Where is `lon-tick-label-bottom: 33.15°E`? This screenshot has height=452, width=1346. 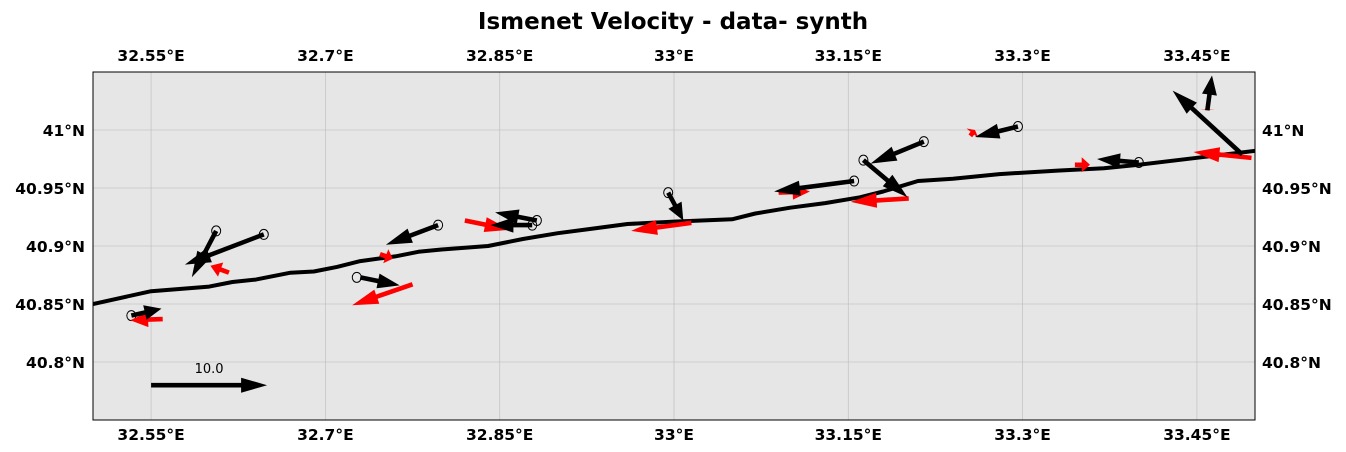 lon-tick-label-bottom: 33.15°E is located at coordinates (848, 435).